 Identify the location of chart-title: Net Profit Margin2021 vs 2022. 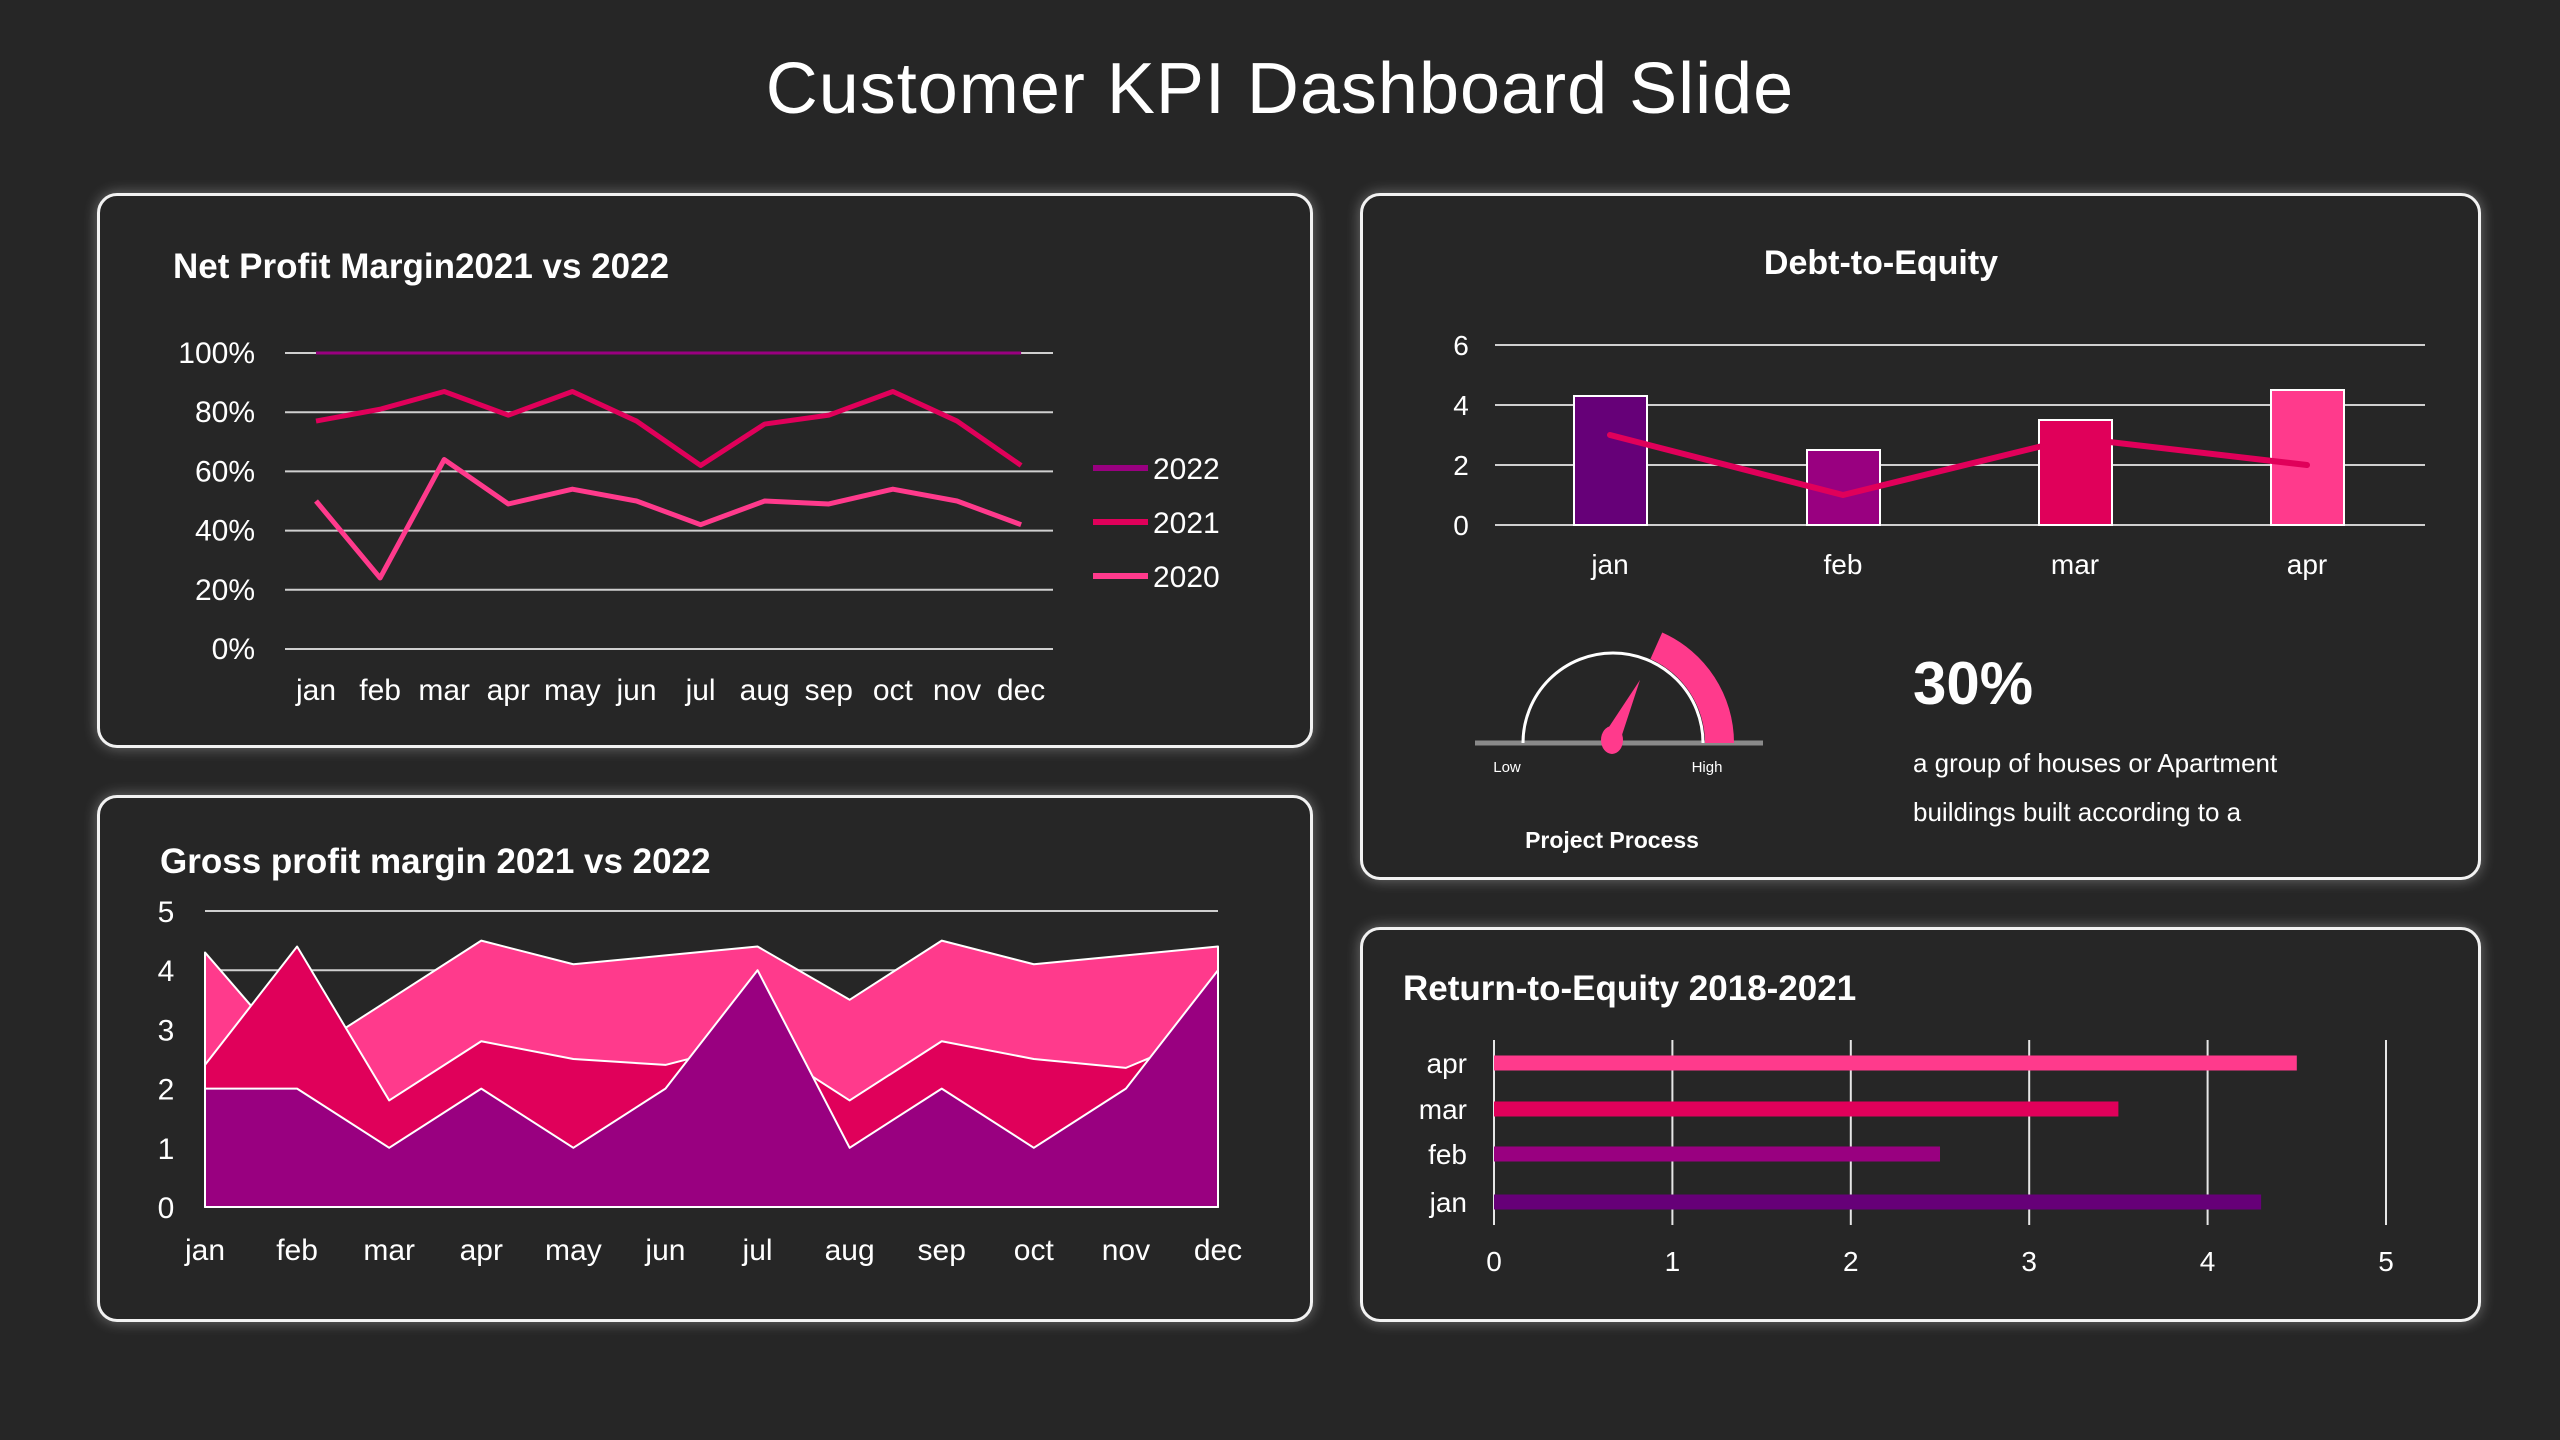
(421, 266).